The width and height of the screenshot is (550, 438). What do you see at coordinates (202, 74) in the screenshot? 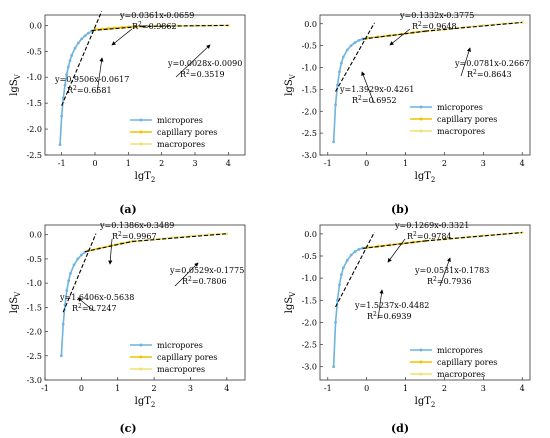
I see `fit-r-squared: R2=0.3519` at bounding box center [202, 74].